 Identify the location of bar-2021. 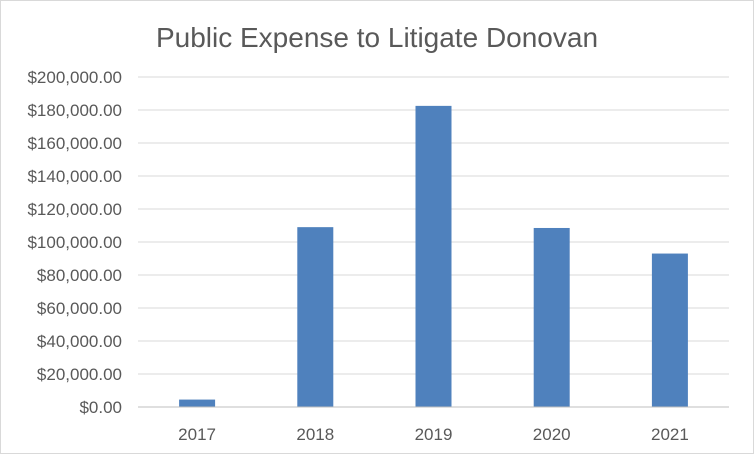
(669, 330).